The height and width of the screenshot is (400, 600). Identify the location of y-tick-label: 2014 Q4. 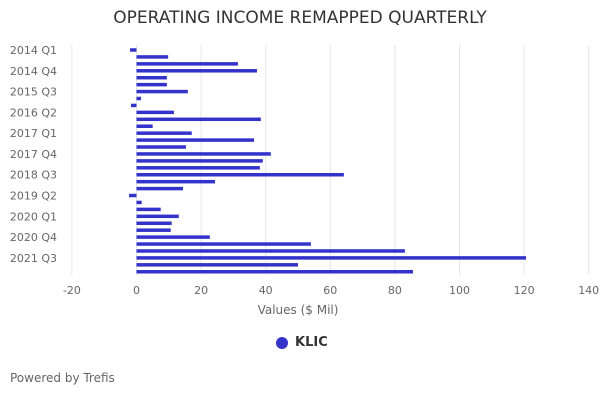
(33, 71).